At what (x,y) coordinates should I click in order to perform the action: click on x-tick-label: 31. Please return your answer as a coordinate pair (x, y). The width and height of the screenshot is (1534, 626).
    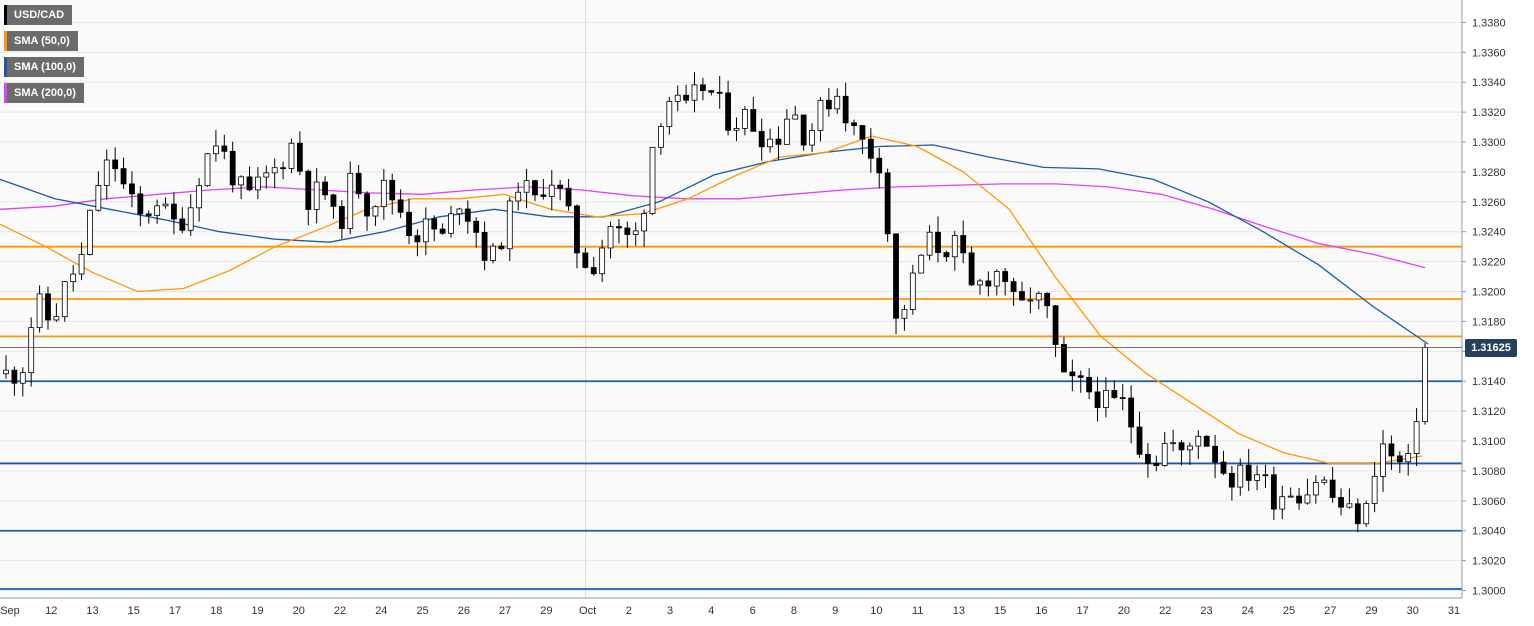
    Looking at the image, I should click on (1454, 611).